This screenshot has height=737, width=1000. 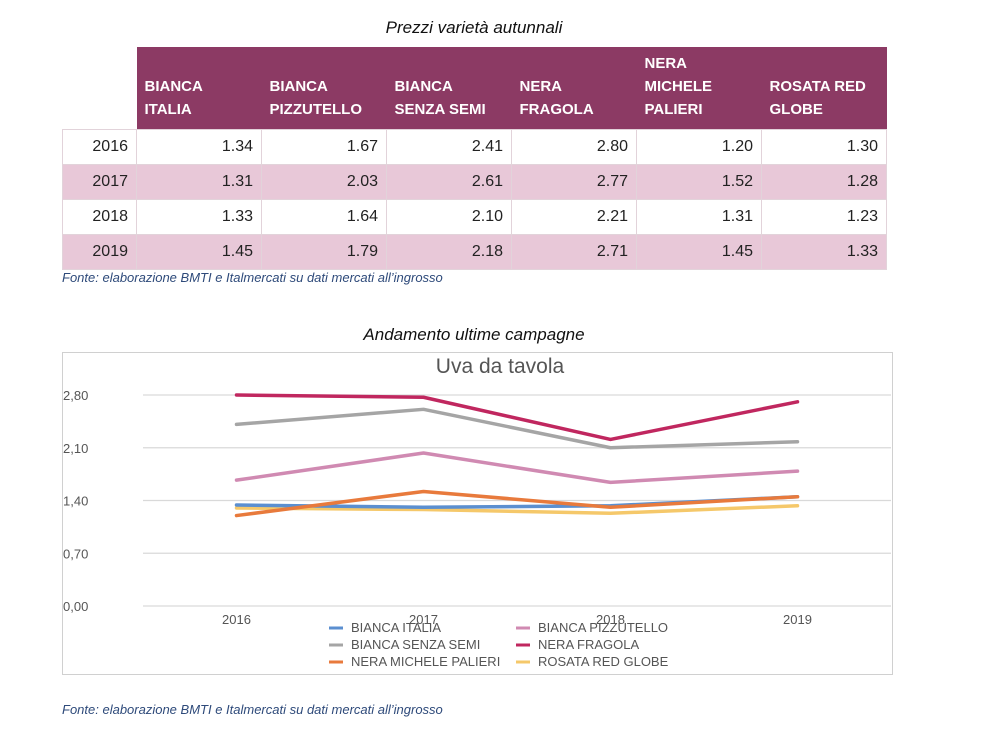 I want to click on y-tick-label: 1,40, so click(x=75, y=501).